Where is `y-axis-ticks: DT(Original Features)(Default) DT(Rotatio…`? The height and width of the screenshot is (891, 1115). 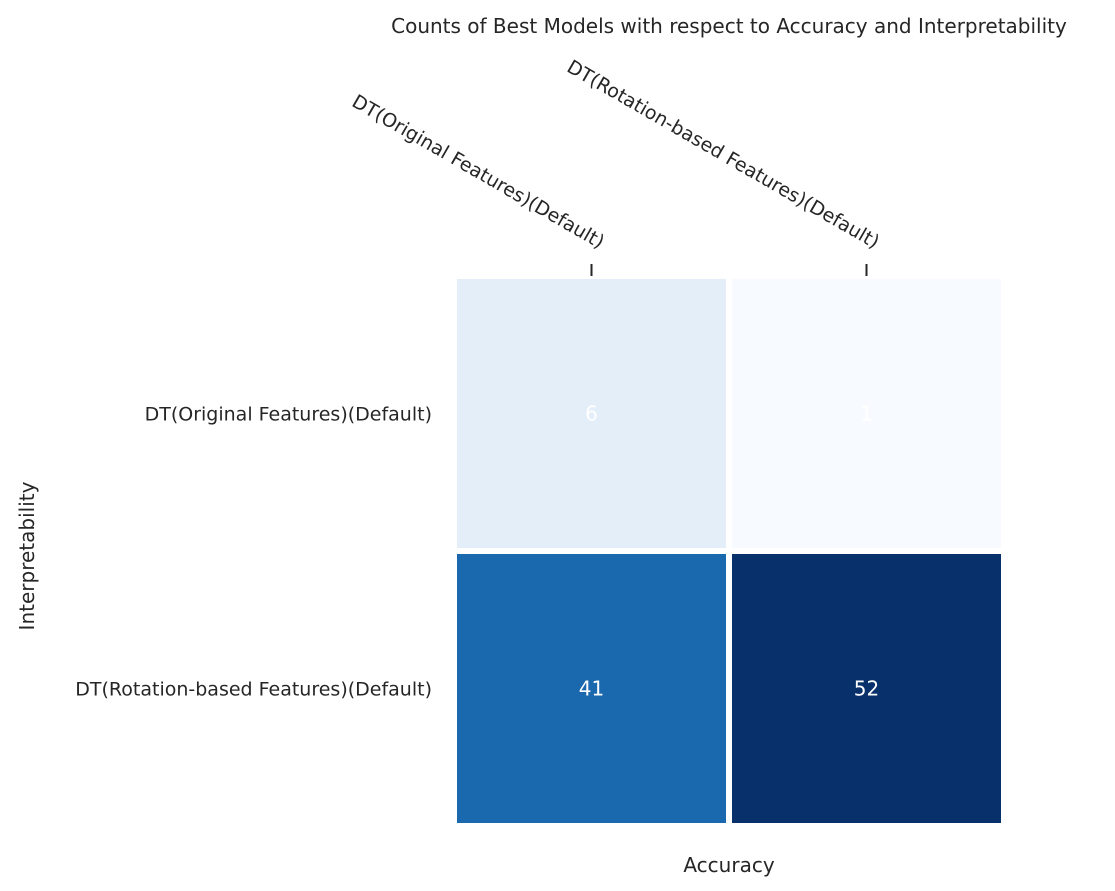
y-axis-ticks: DT(Original Features)(Default) DT(Rotatio… is located at coordinates (253, 552).